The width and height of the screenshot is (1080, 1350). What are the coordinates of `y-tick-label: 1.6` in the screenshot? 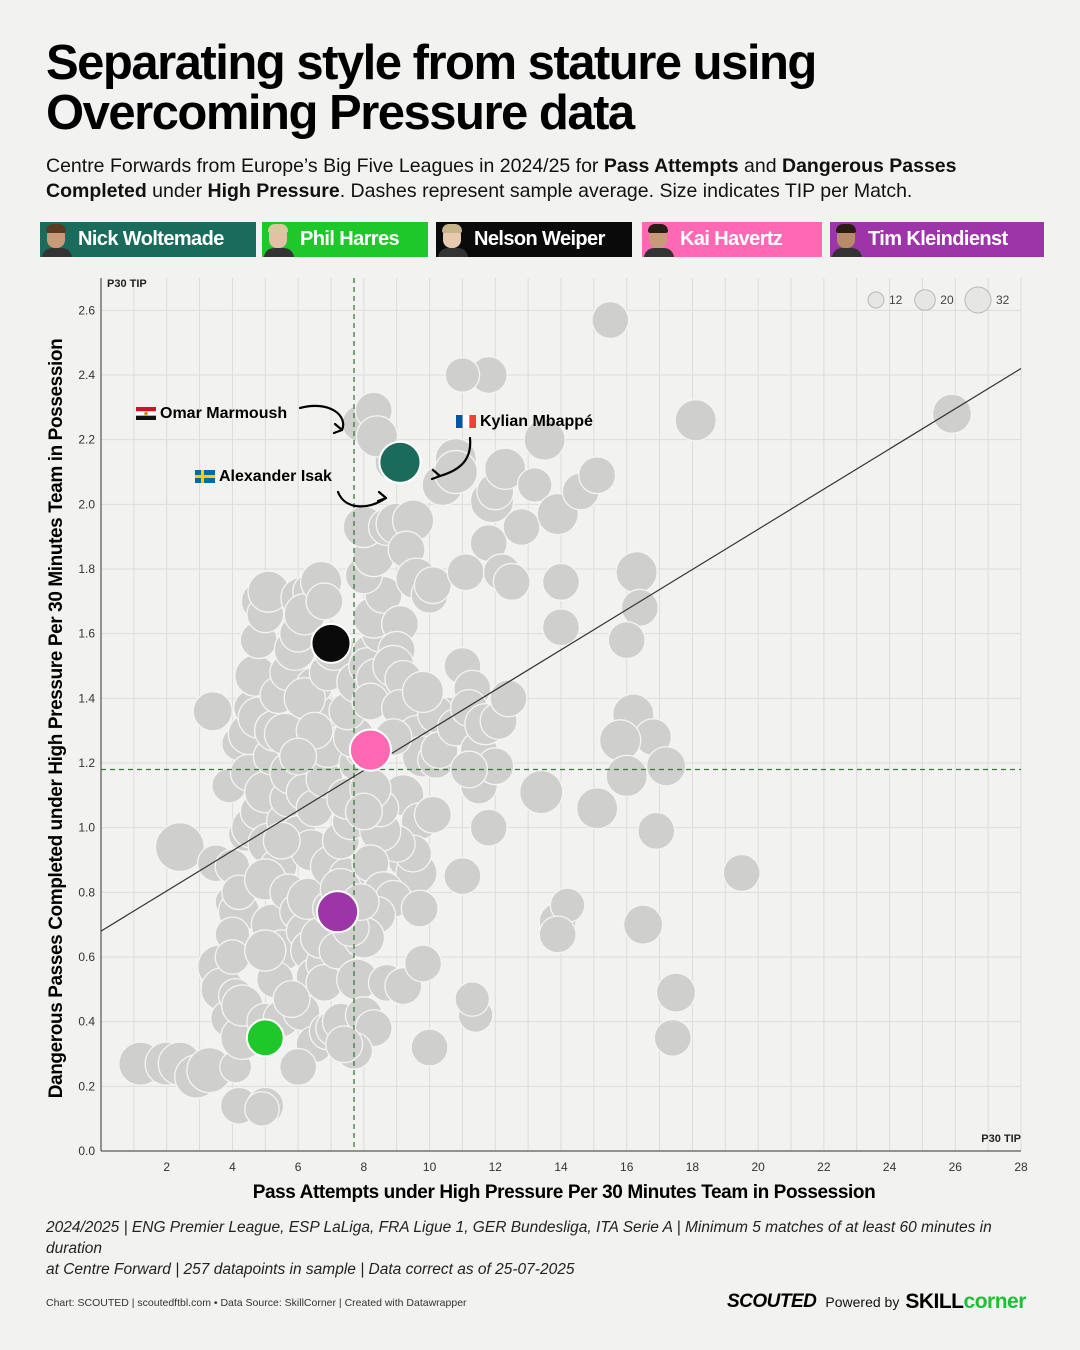 It's located at (86, 634).